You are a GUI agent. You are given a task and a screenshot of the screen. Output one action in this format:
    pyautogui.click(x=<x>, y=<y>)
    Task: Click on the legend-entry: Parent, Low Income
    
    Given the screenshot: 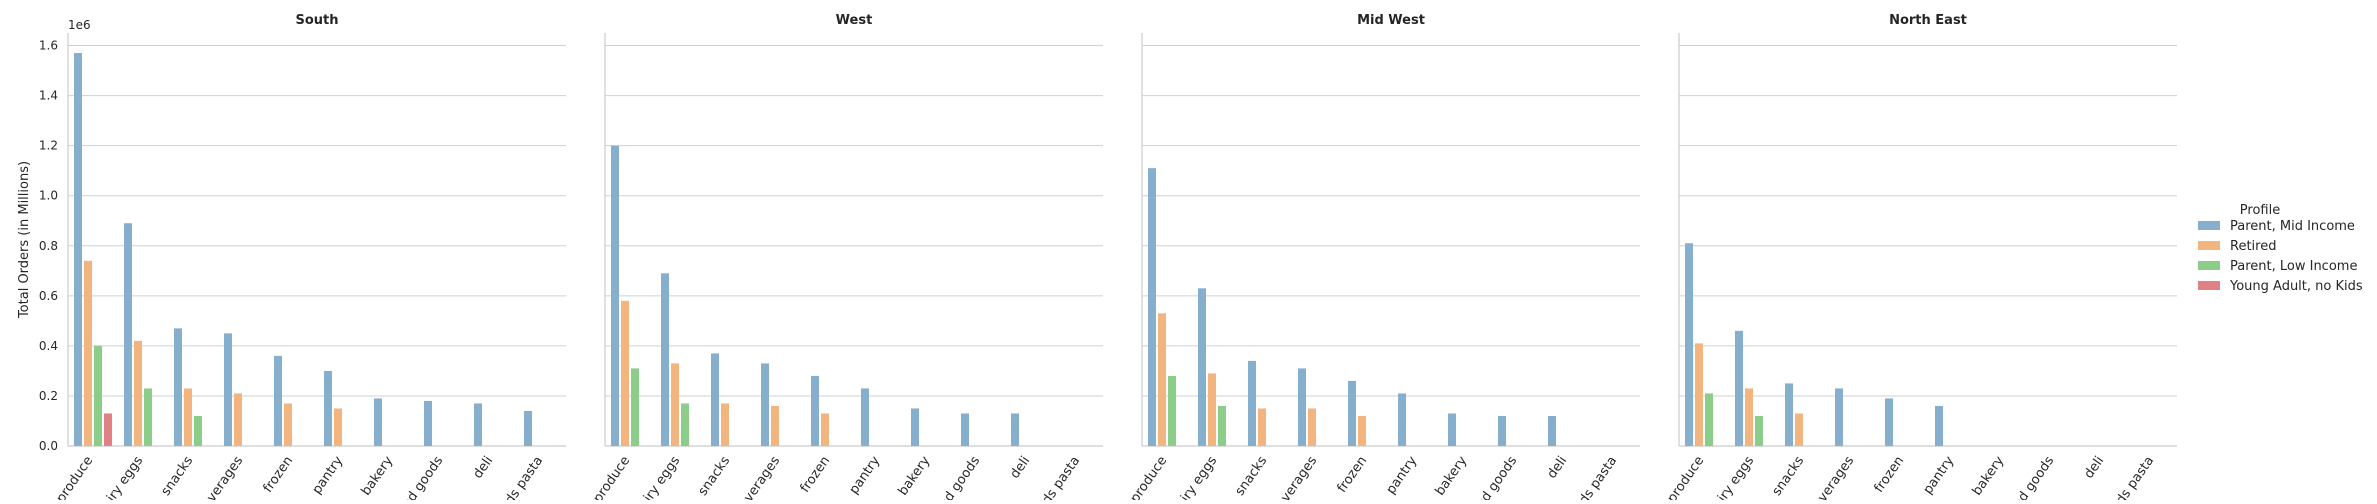 What is the action you would take?
    pyautogui.click(x=2293, y=266)
    